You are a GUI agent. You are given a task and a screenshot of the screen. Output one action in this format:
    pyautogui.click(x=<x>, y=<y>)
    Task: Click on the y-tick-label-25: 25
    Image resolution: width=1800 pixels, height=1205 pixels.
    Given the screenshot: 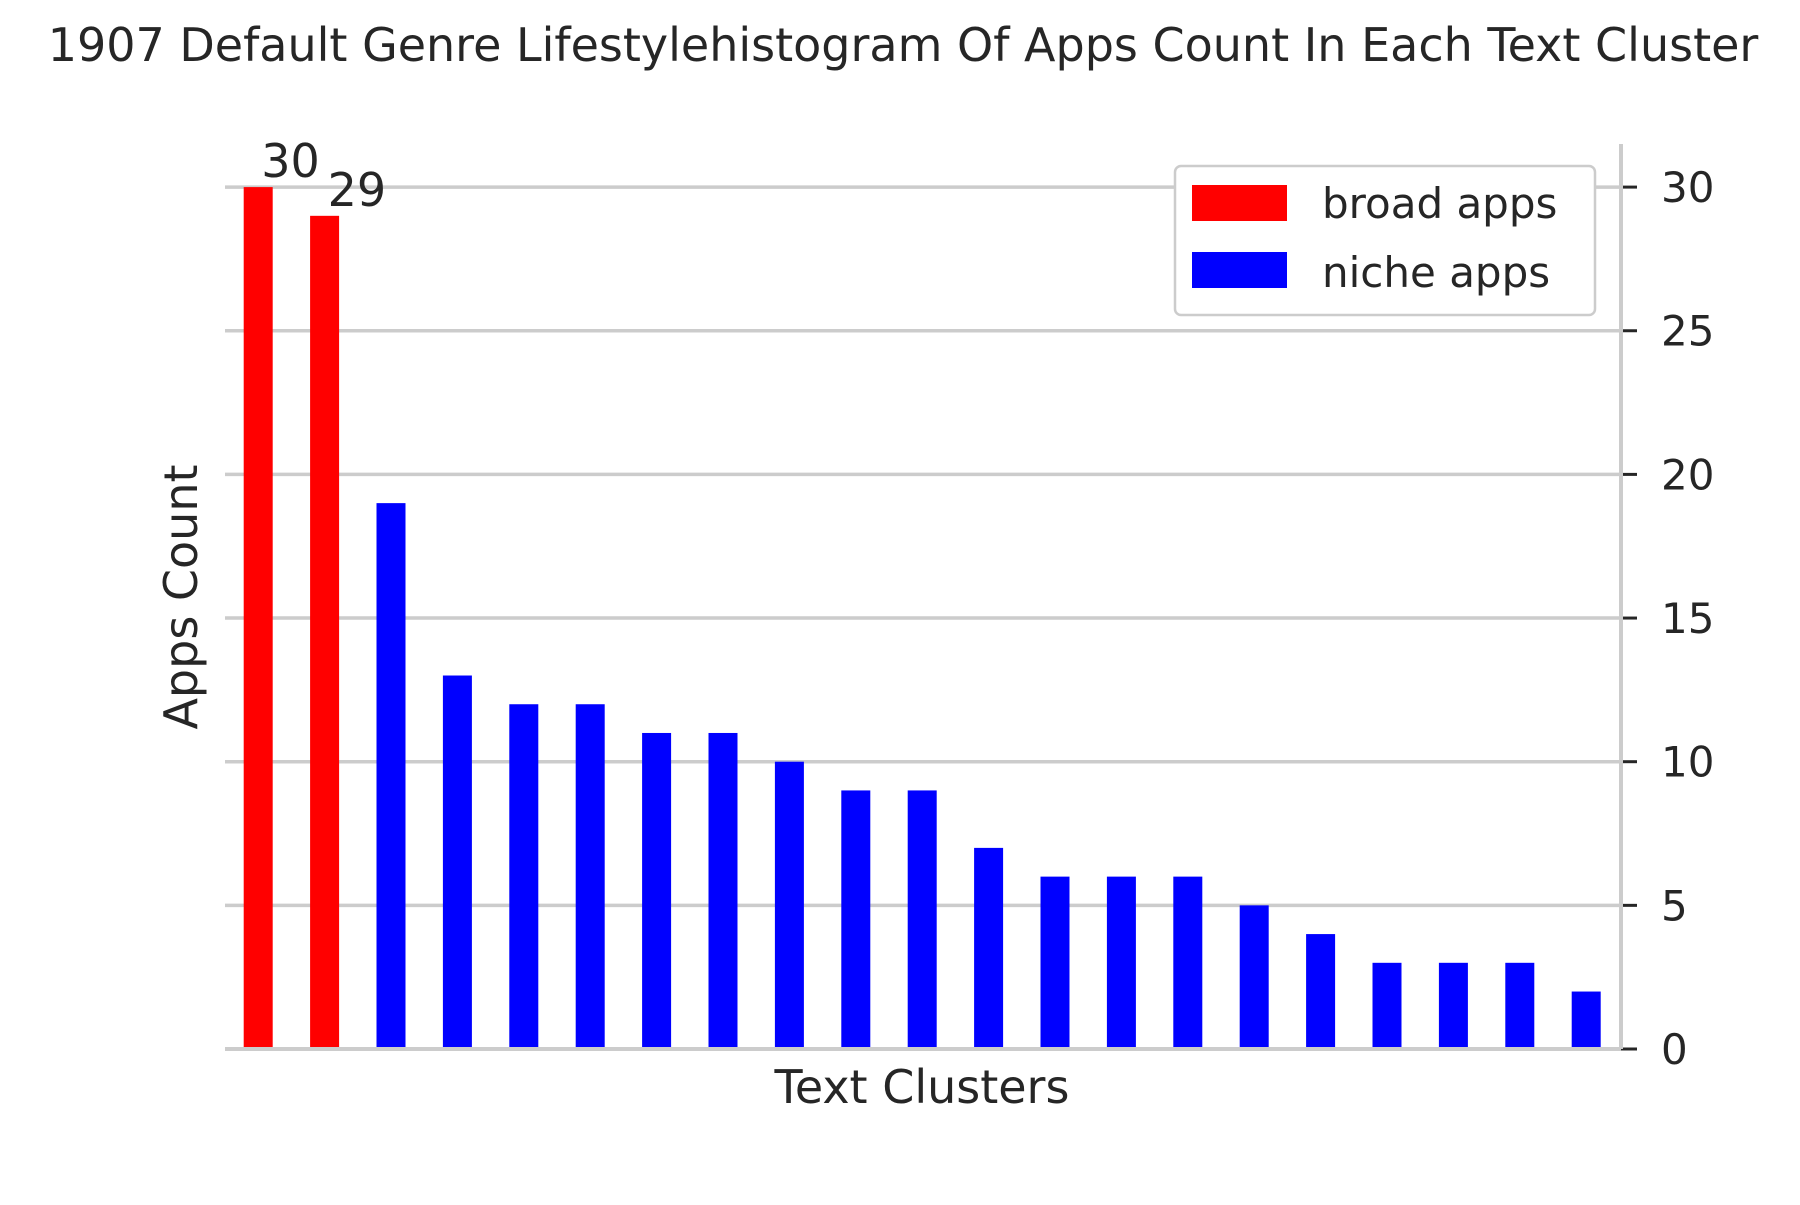 What is the action you would take?
    pyautogui.click(x=1687, y=331)
    